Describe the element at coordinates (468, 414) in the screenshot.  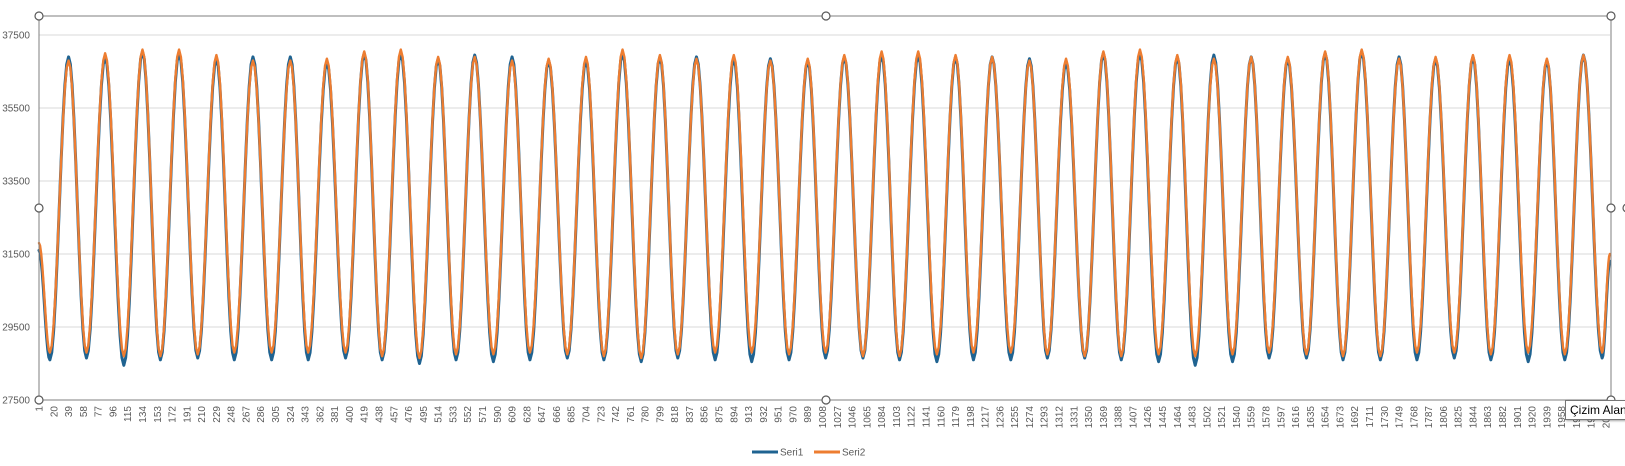
I see `x-tick-label: 552` at that location.